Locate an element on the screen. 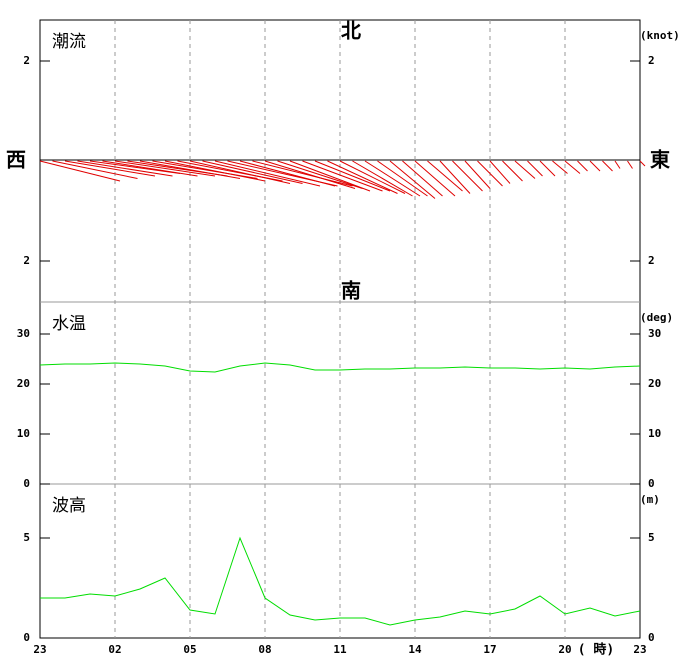  compass-west: 西 is located at coordinates (16, 160).